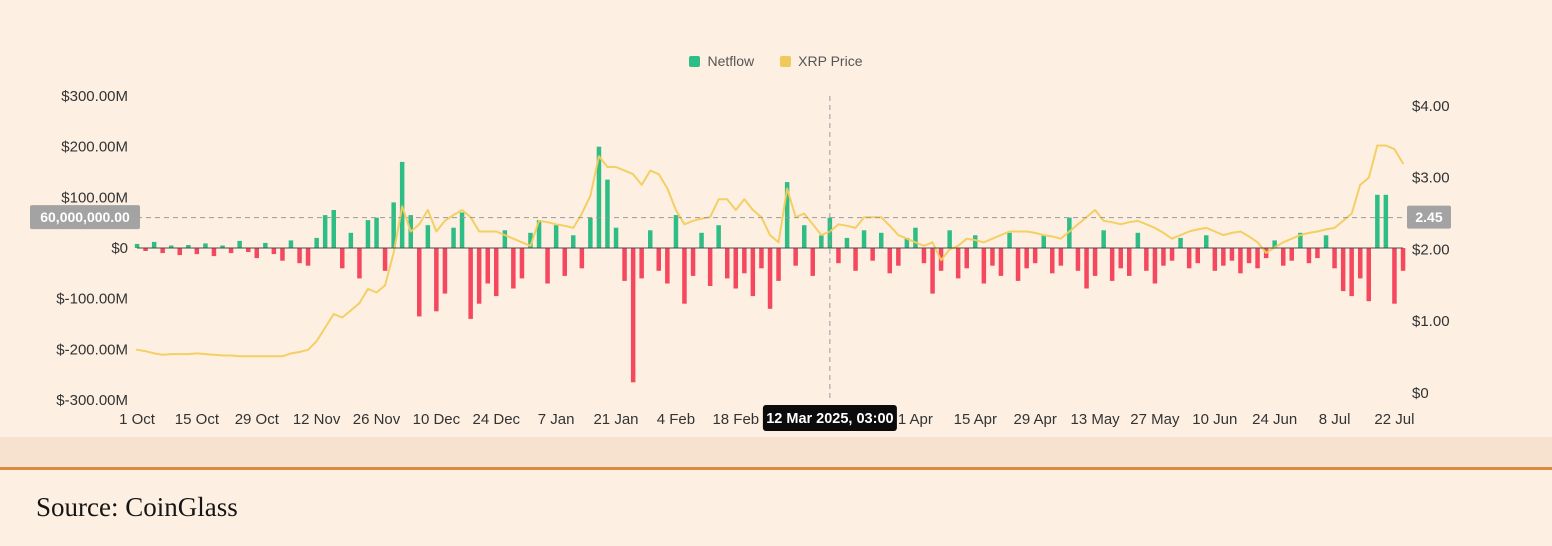  Describe the element at coordinates (776, 61) in the screenshot. I see `chart-legend: Netflow XRP Price` at that location.